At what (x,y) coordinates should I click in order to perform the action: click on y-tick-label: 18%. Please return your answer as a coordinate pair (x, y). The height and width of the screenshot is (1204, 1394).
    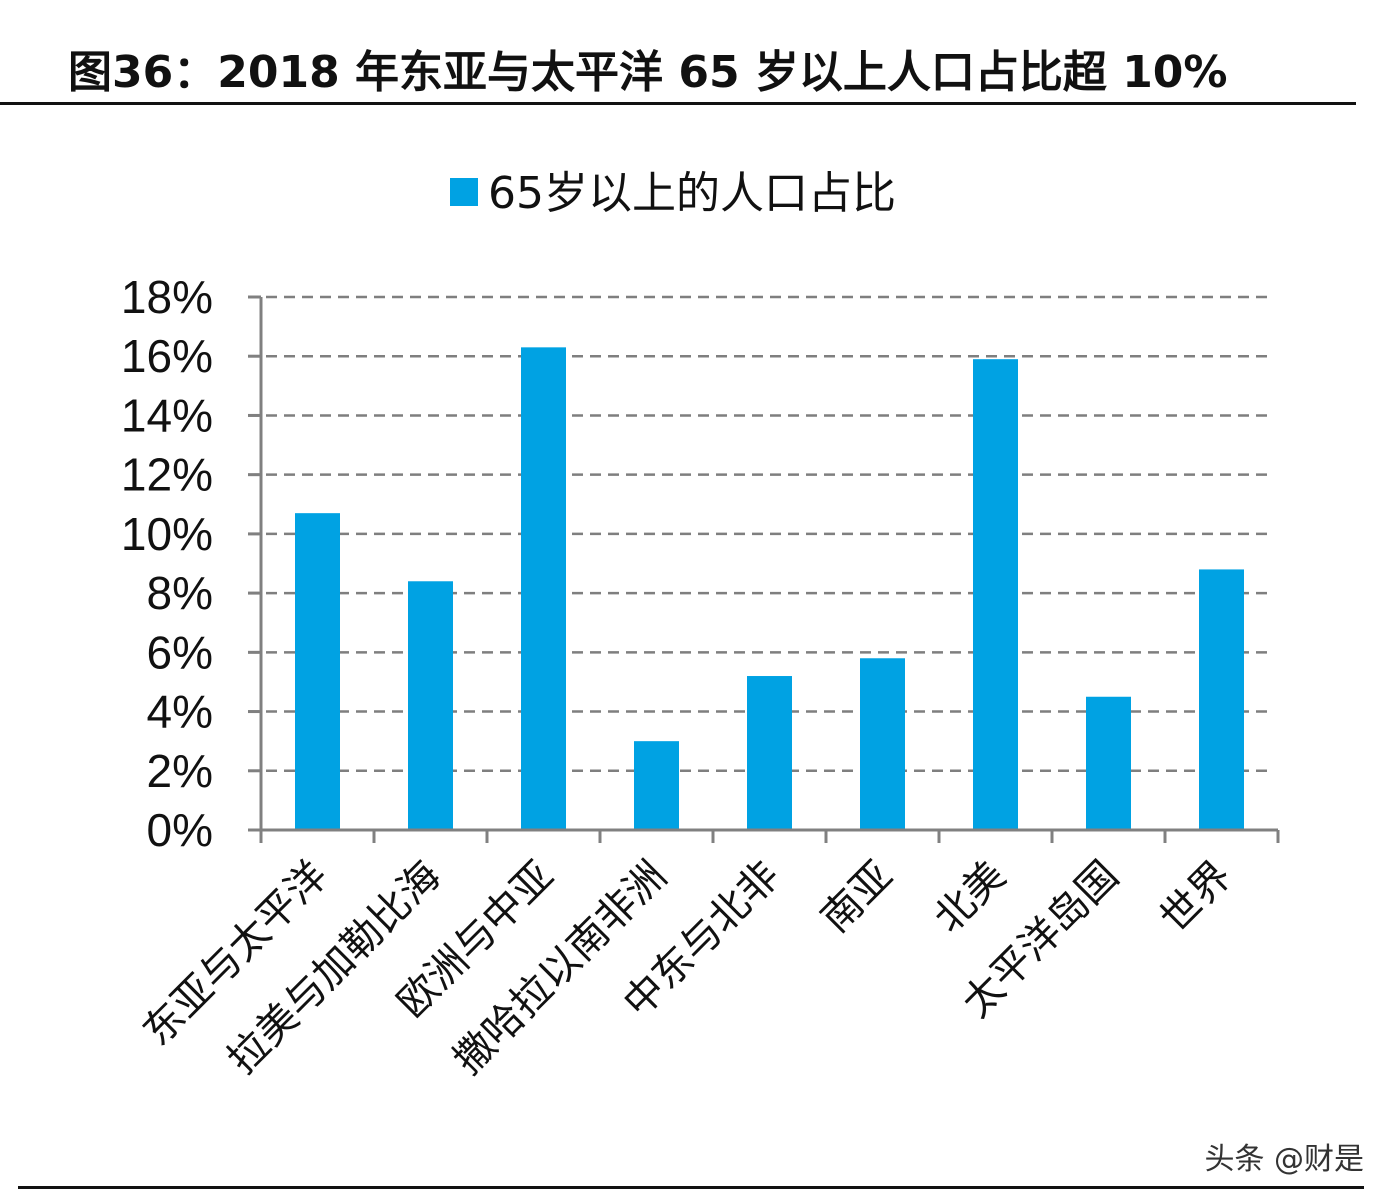
    Looking at the image, I should click on (167, 297).